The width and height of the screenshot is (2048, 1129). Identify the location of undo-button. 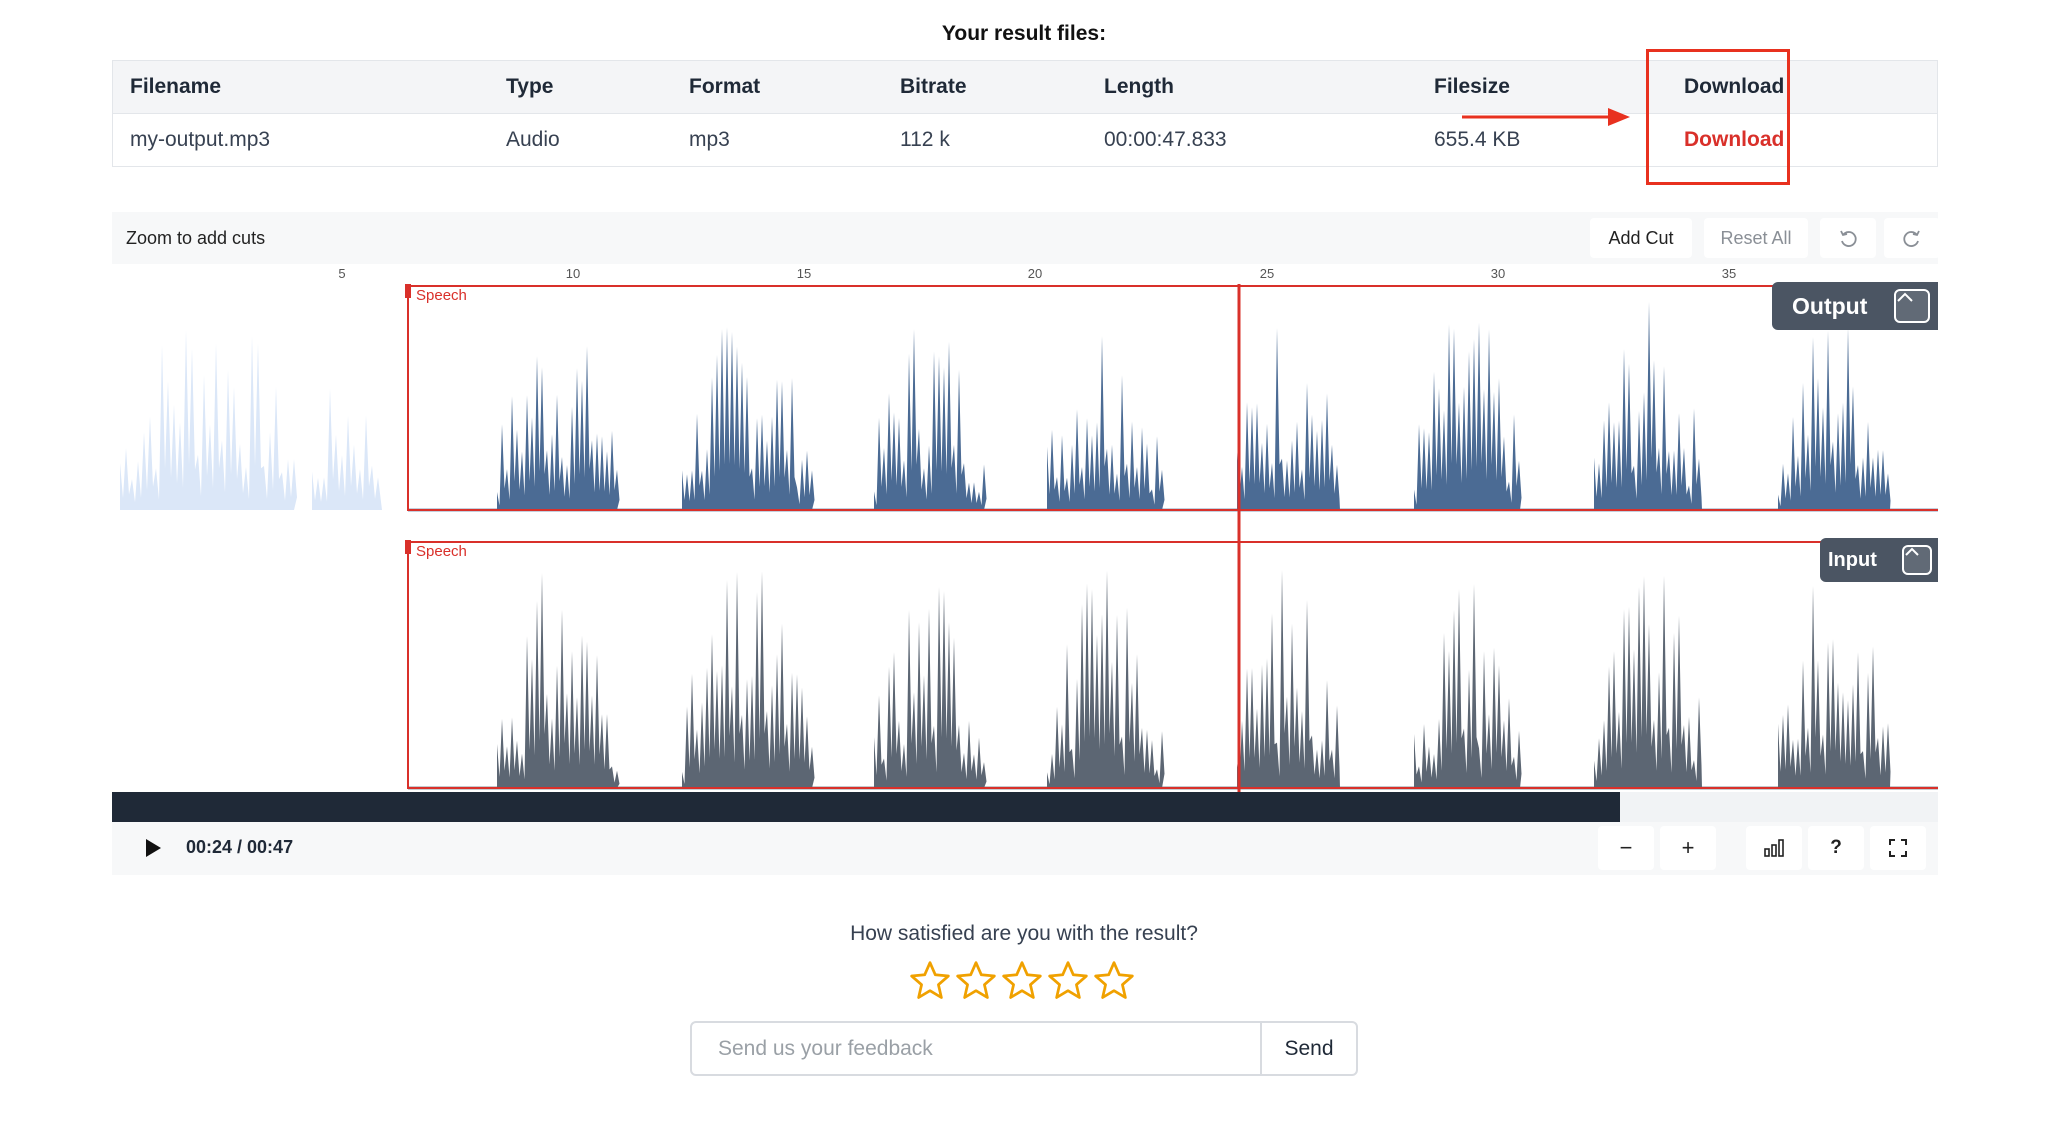
(1848, 238).